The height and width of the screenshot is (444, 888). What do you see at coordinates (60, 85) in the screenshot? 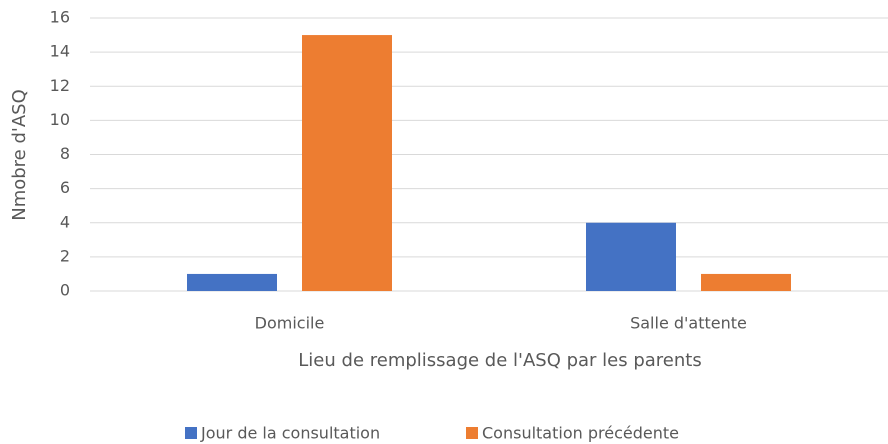
I see `y-tick-label: 12` at bounding box center [60, 85].